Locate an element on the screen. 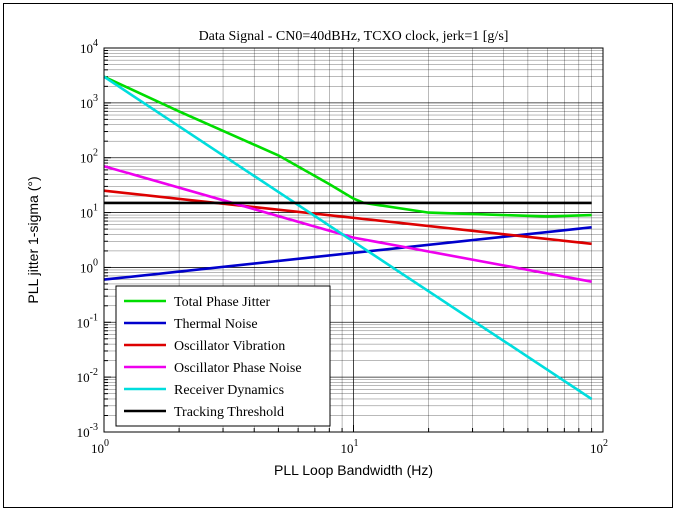 This screenshot has height=513, width=678. x-tick-label: 10² is located at coordinates (599, 447).